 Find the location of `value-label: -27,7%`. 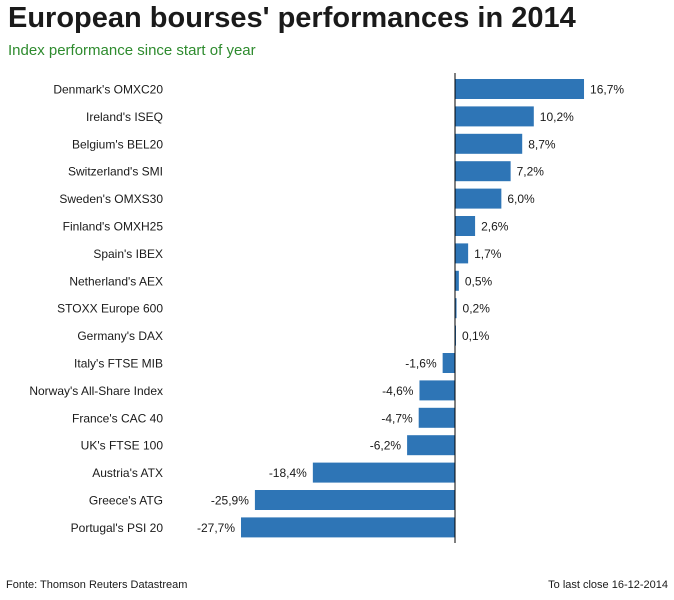

value-label: -27,7% is located at coordinates (216, 528).